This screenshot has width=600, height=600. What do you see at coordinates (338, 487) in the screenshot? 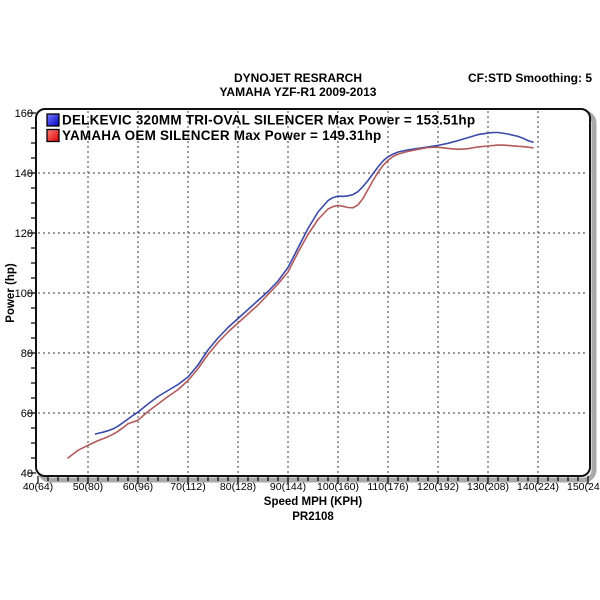
I see `x-tick-label-100: 100(160)` at bounding box center [338, 487].